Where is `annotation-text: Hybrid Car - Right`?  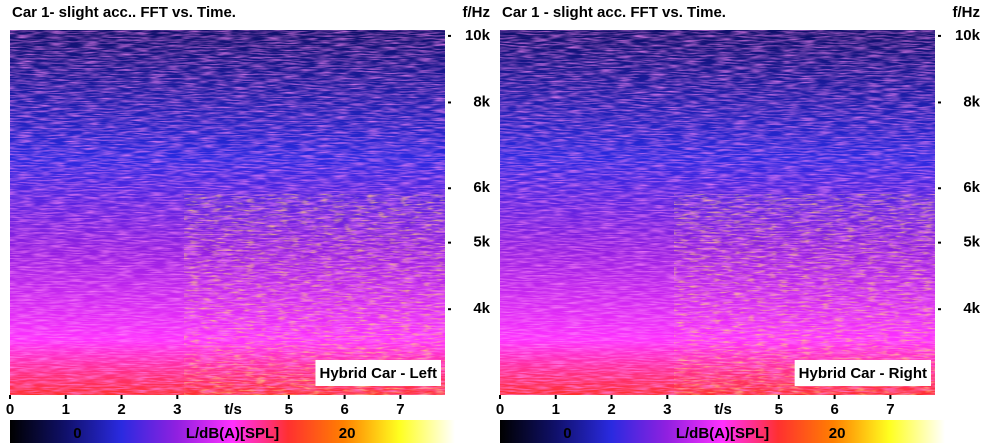
annotation-text: Hybrid Car - Right is located at coordinates (863, 373).